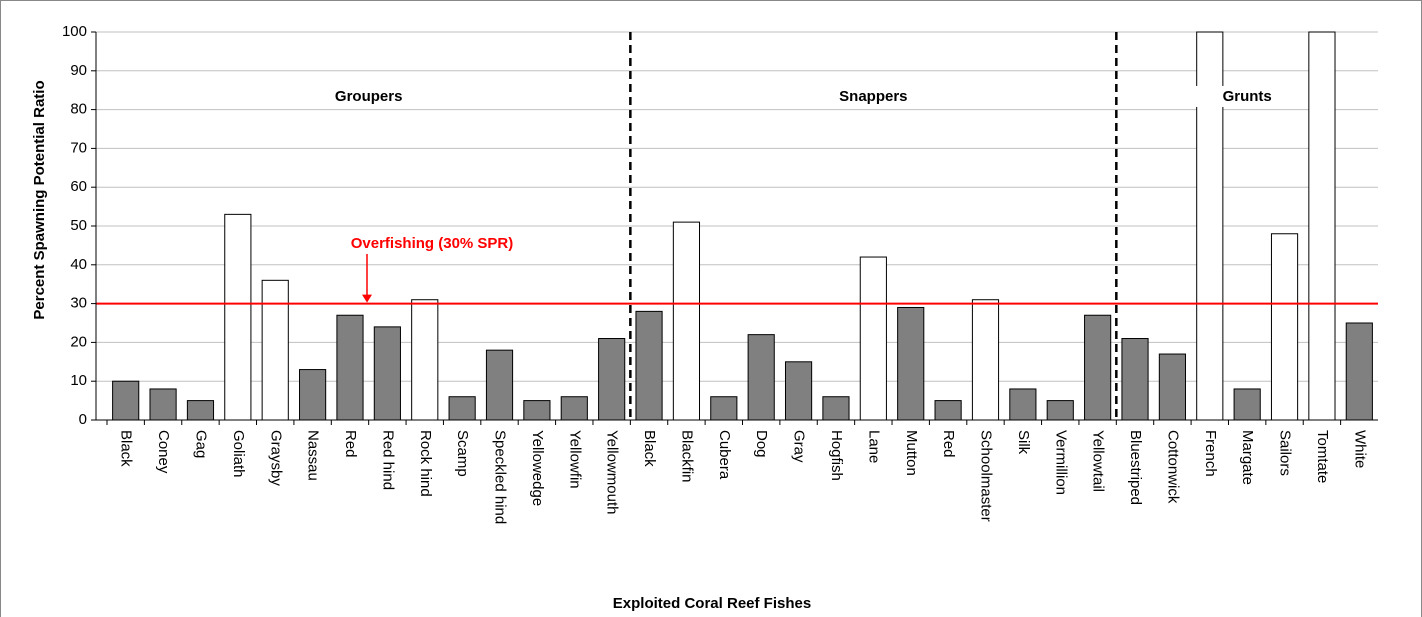 The height and width of the screenshot is (617, 1422). I want to click on x-tick-label: Blackfin, so click(686, 456).